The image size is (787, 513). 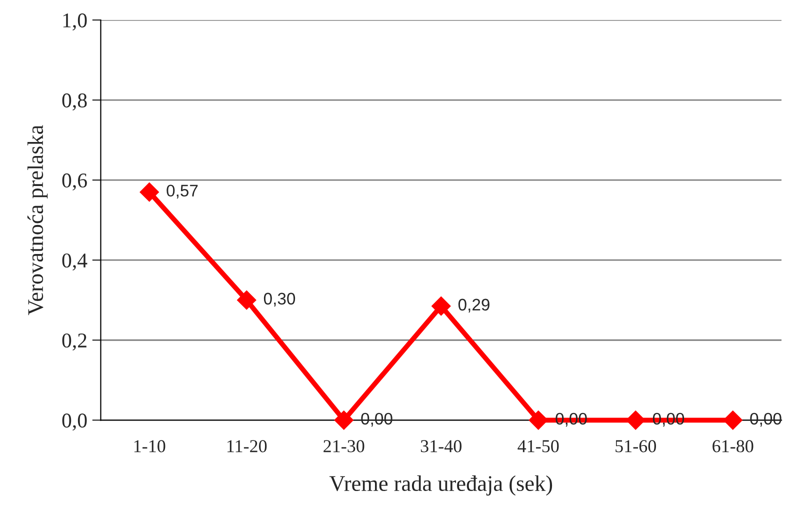 I want to click on y-tick-label: 0,4, so click(x=75, y=262).